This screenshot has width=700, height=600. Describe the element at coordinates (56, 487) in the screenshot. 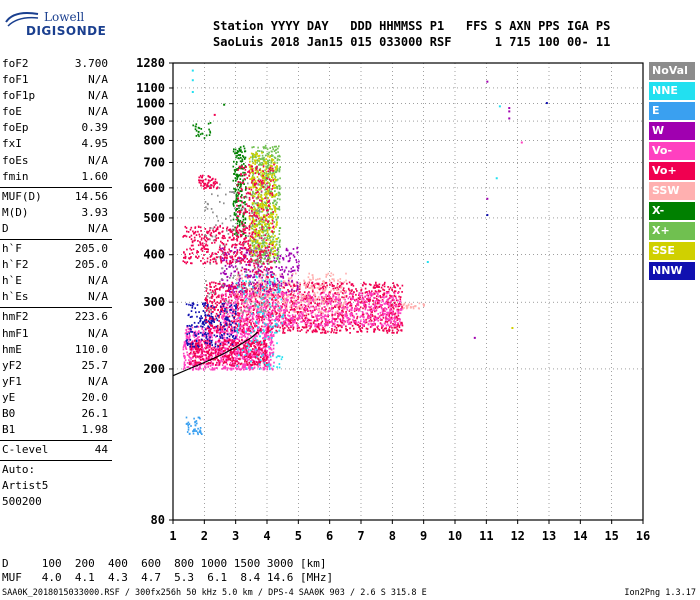

I see `param-row: Artist5` at that location.